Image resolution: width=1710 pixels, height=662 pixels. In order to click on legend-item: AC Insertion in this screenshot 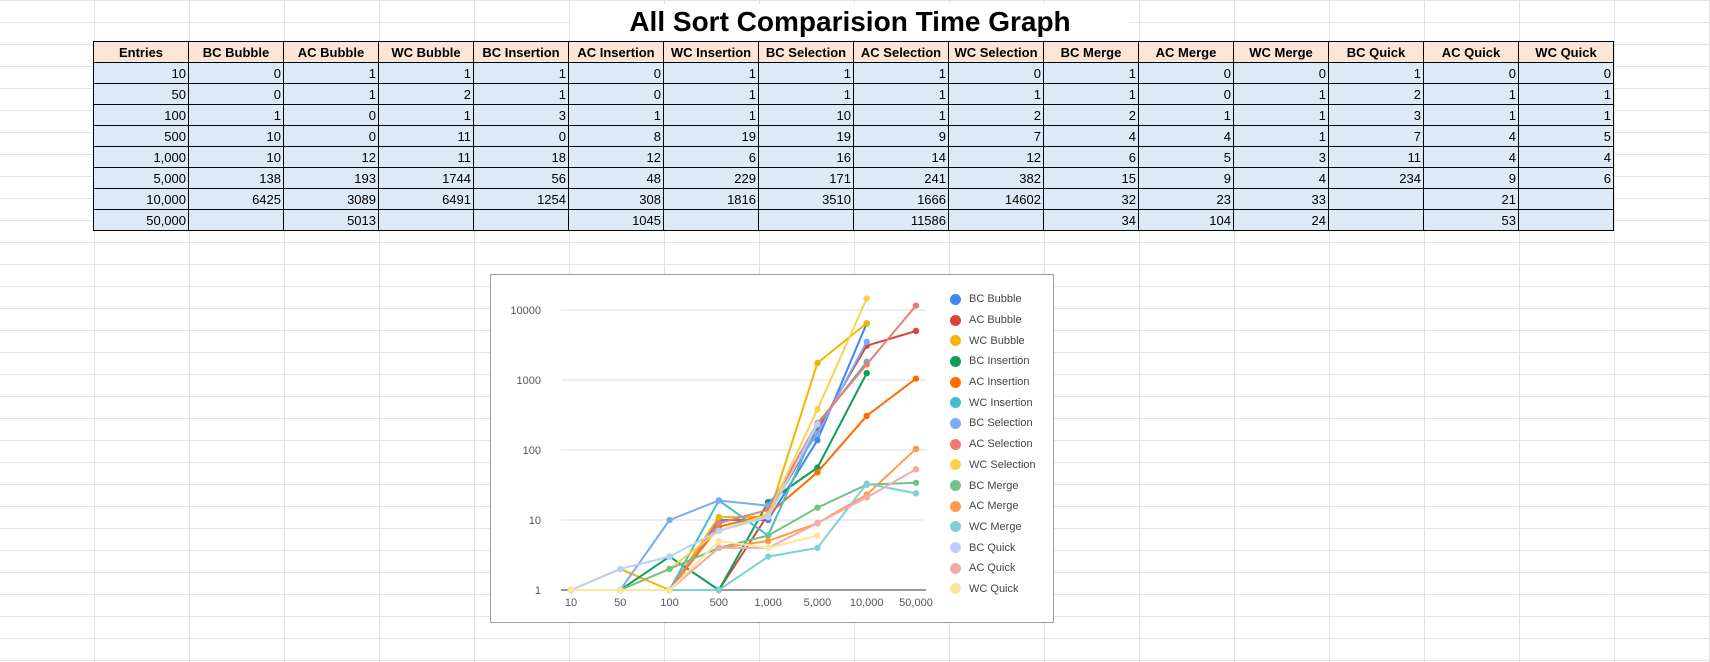, I will do `click(993, 382)`.